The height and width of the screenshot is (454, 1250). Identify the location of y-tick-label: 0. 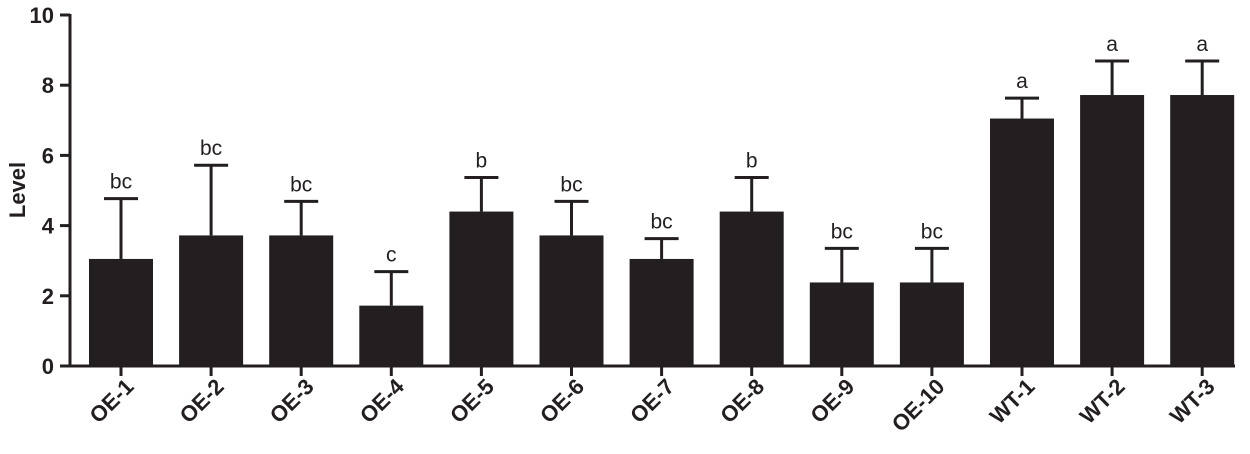
(48, 366).